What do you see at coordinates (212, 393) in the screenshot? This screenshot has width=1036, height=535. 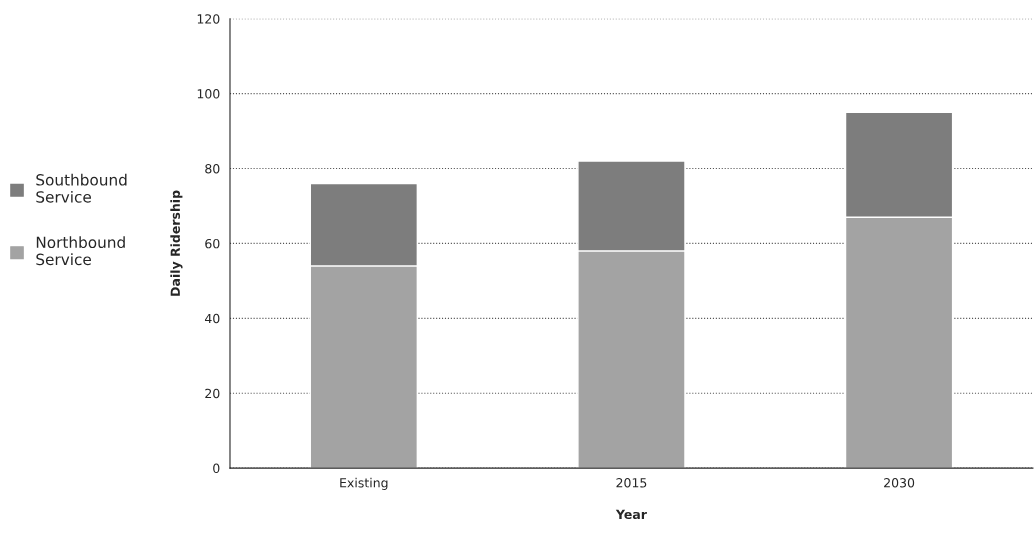 I see `y-tick-label: 20` at bounding box center [212, 393].